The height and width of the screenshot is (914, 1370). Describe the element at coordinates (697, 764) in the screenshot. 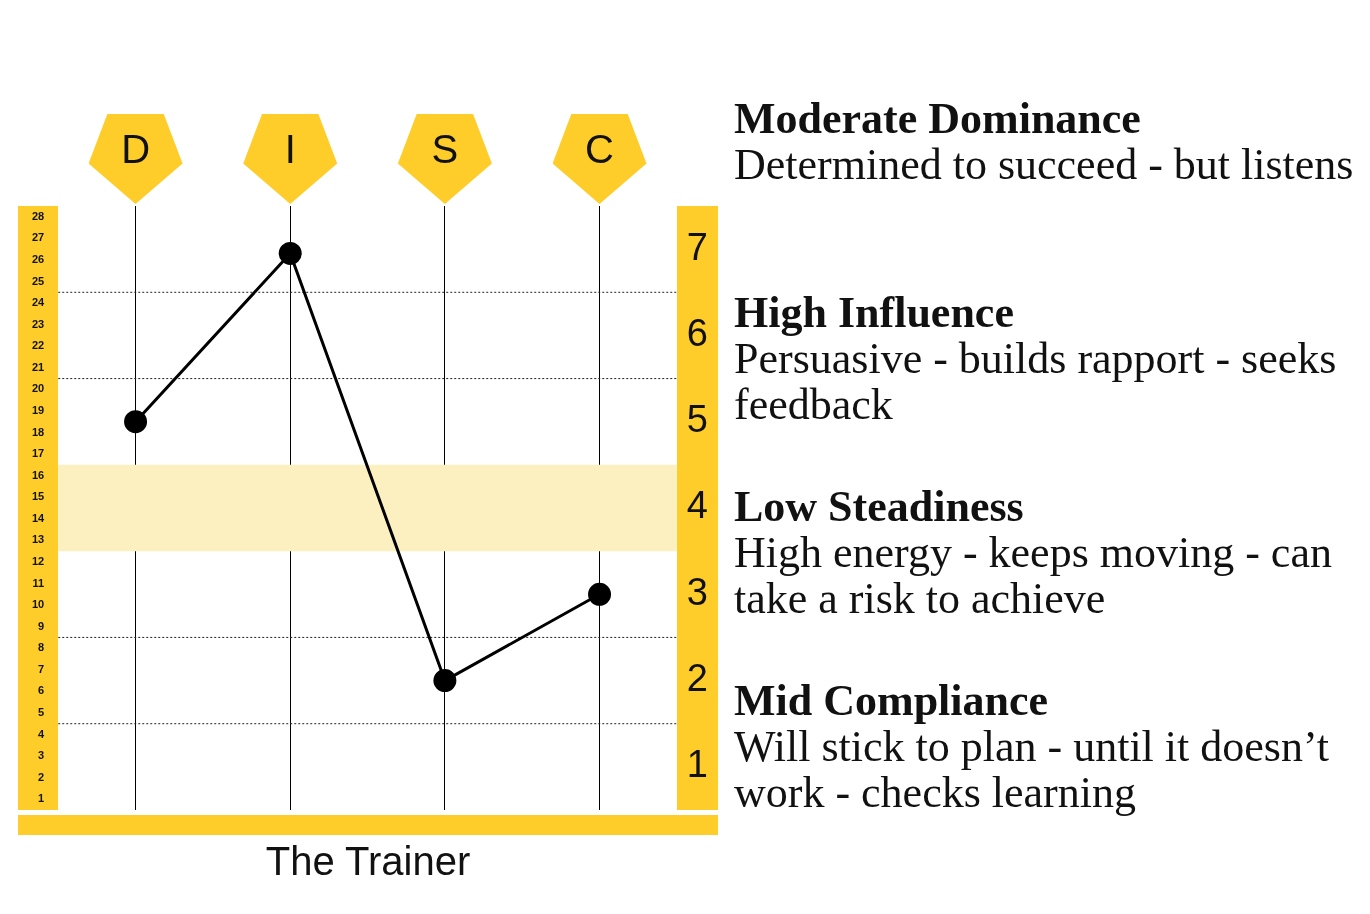

I see `y2-tick-label: 1` at that location.